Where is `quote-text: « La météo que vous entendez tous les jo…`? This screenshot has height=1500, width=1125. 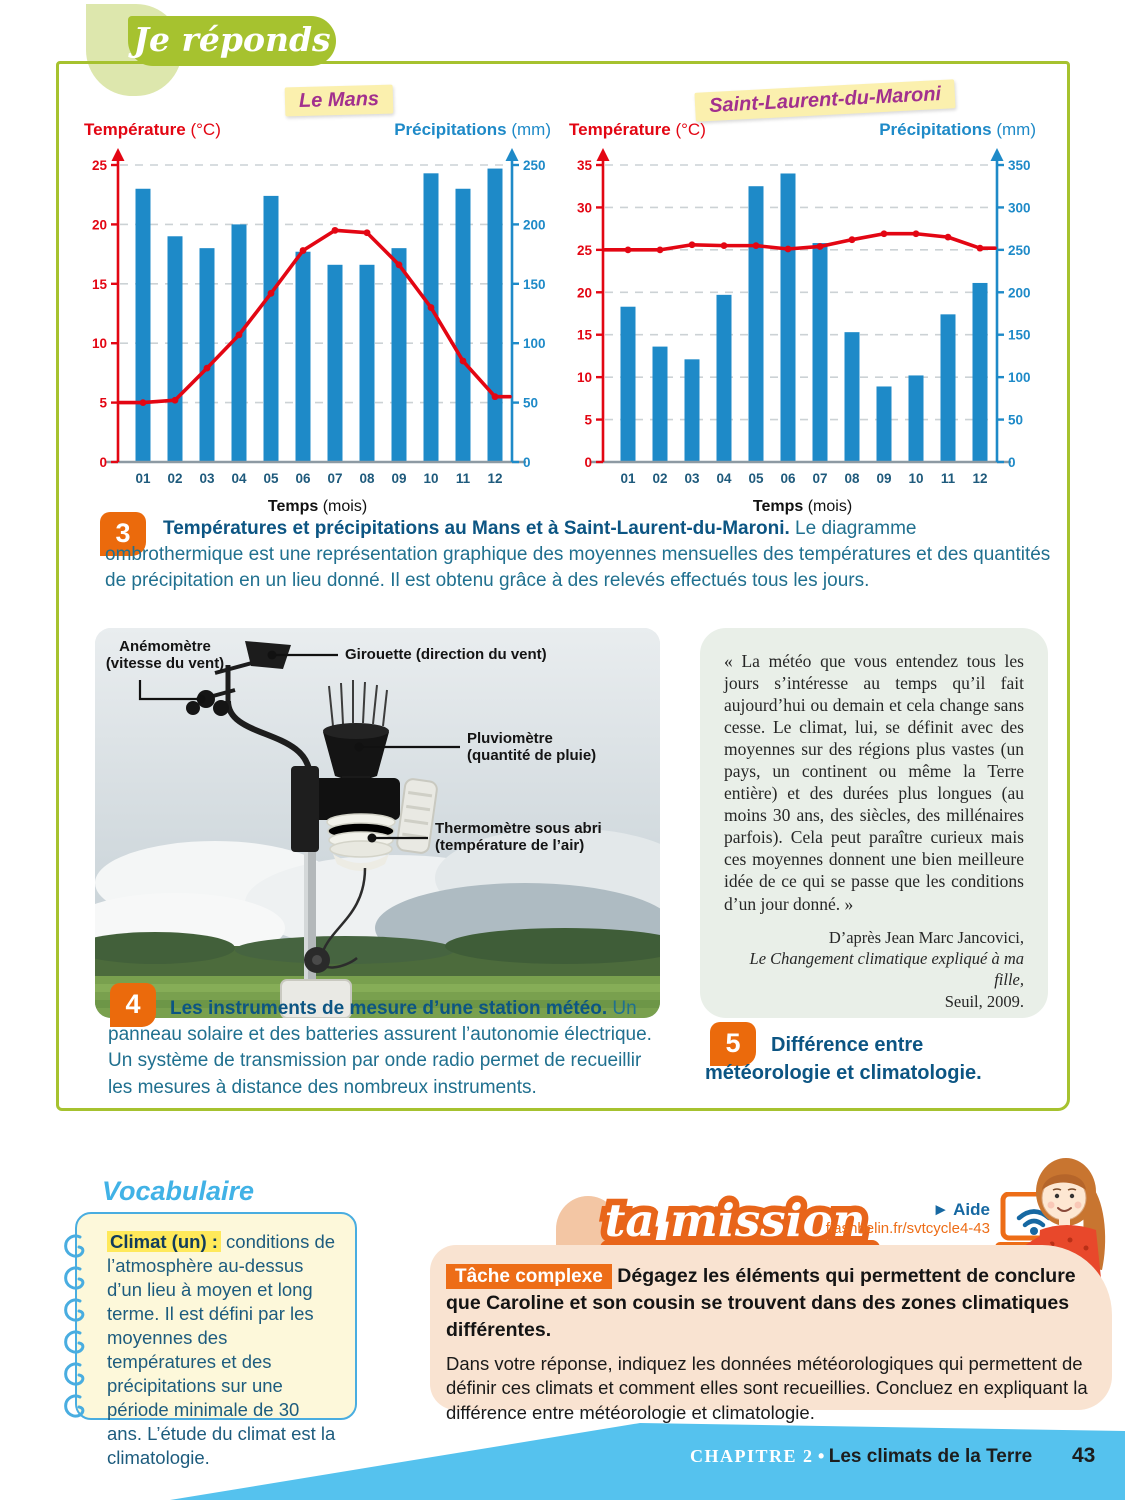
quote-text: « La météo que vous entendez tous les jo… is located at coordinates (874, 782).